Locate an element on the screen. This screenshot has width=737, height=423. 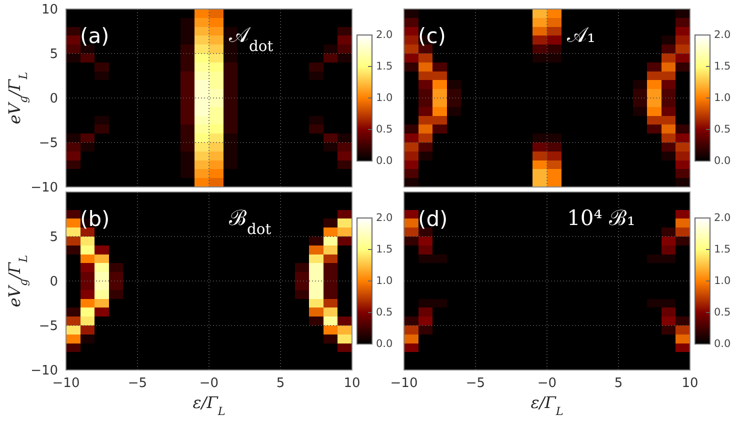
text: 𝒜₁ is located at coordinates (581, 35).